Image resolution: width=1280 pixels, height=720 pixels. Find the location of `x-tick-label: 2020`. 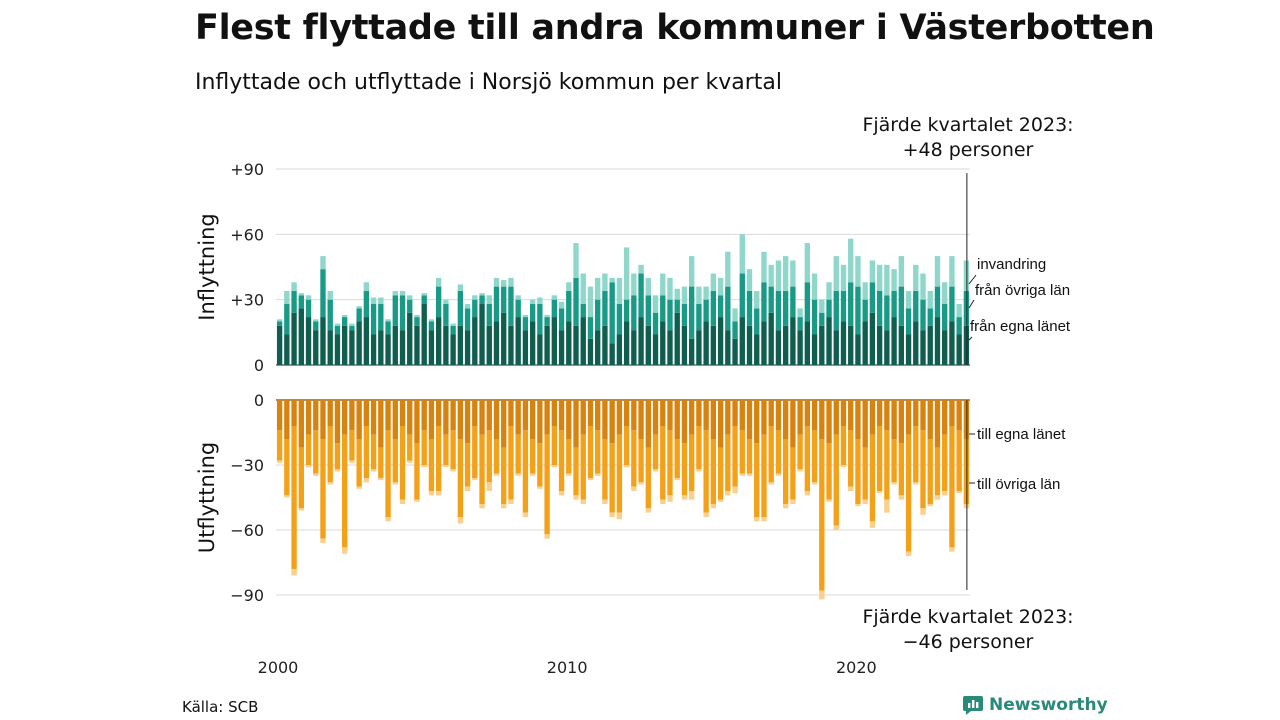

x-tick-label: 2020 is located at coordinates (856, 667).